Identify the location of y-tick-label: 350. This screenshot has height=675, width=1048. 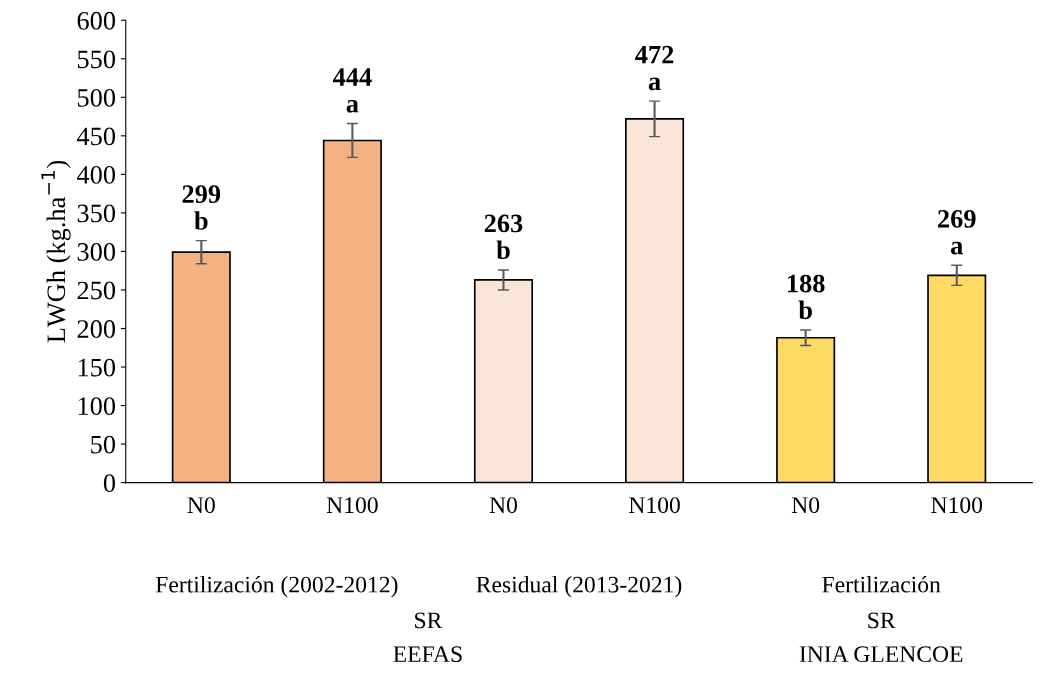
(96, 213).